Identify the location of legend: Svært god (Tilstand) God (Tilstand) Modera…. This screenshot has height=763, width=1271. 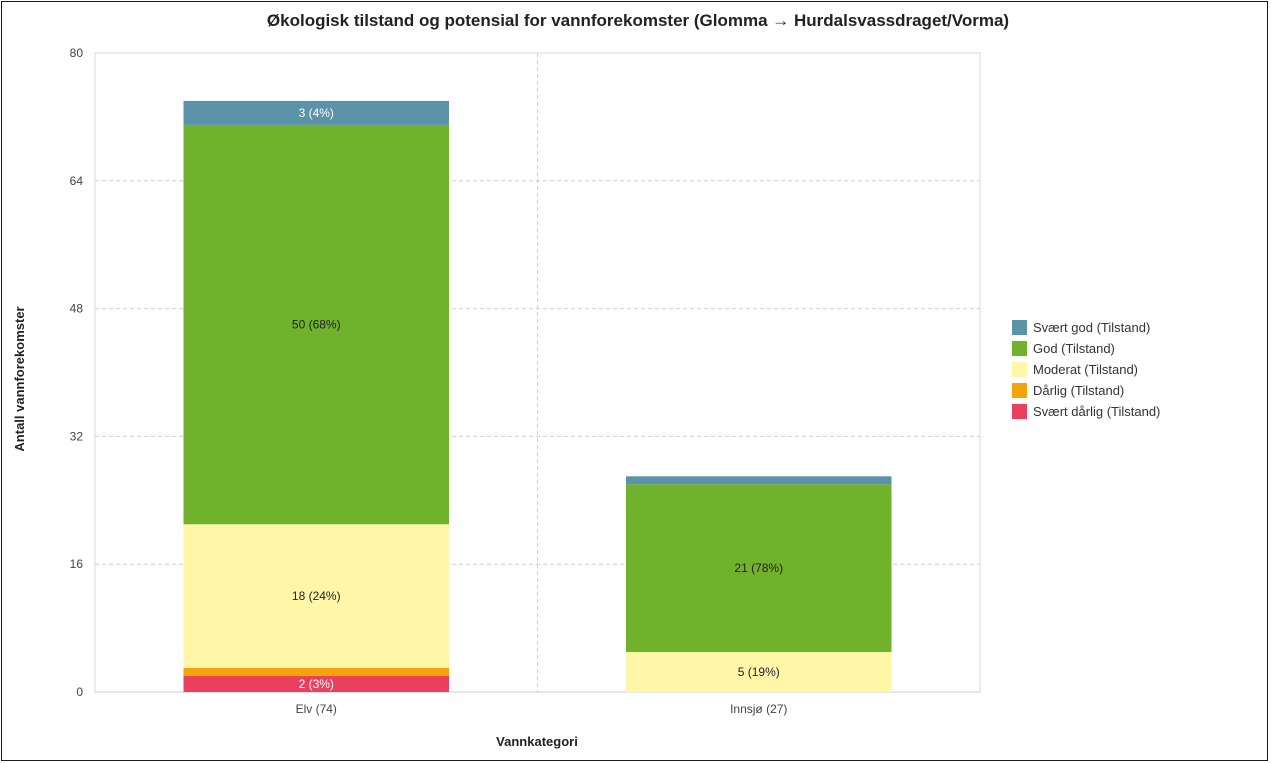
(1086, 369).